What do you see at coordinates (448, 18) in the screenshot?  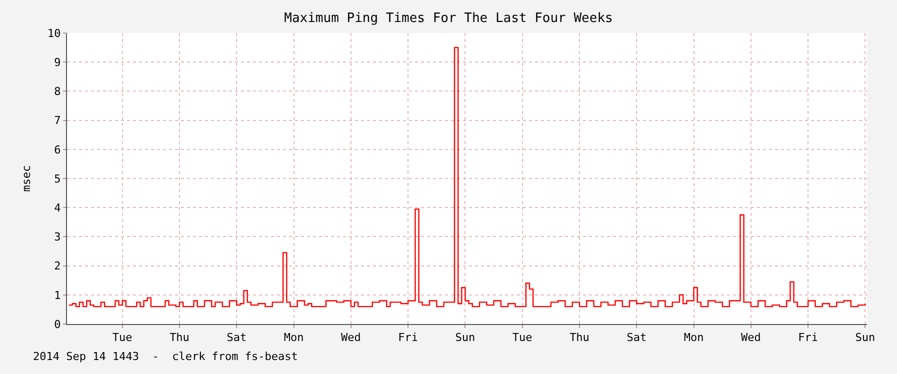 I see `chart-title: Maximum Ping Times For The Last Four Weeks` at bounding box center [448, 18].